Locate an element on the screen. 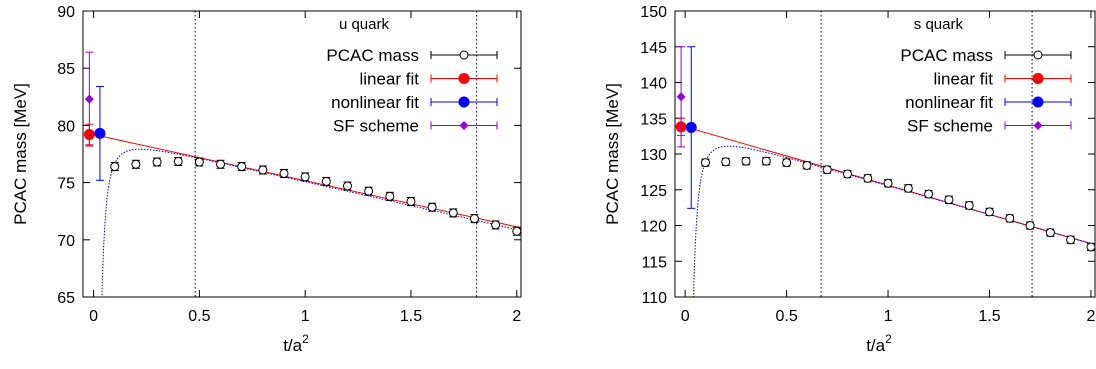 This screenshot has width=1096, height=369. y-tick-label: 75 is located at coordinates (66, 184).